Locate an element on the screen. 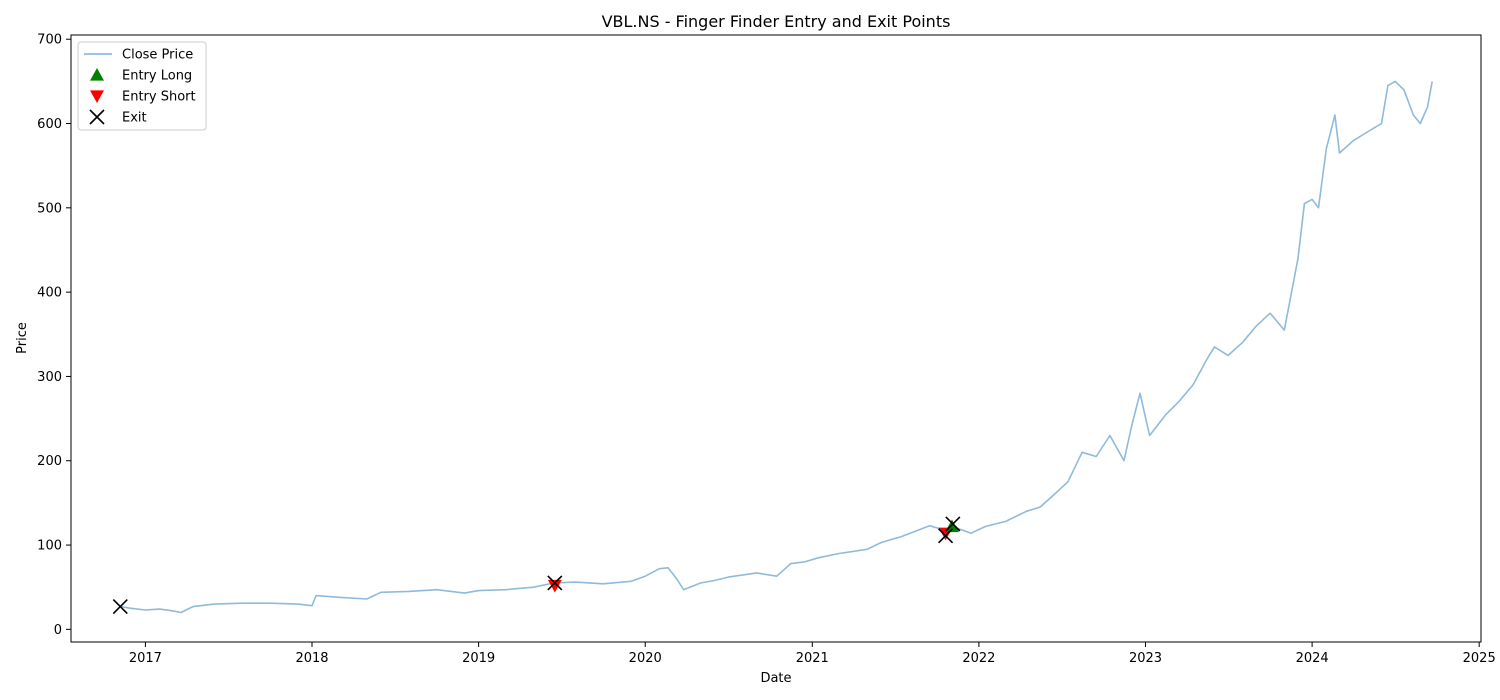  legend-box is located at coordinates (142, 86).